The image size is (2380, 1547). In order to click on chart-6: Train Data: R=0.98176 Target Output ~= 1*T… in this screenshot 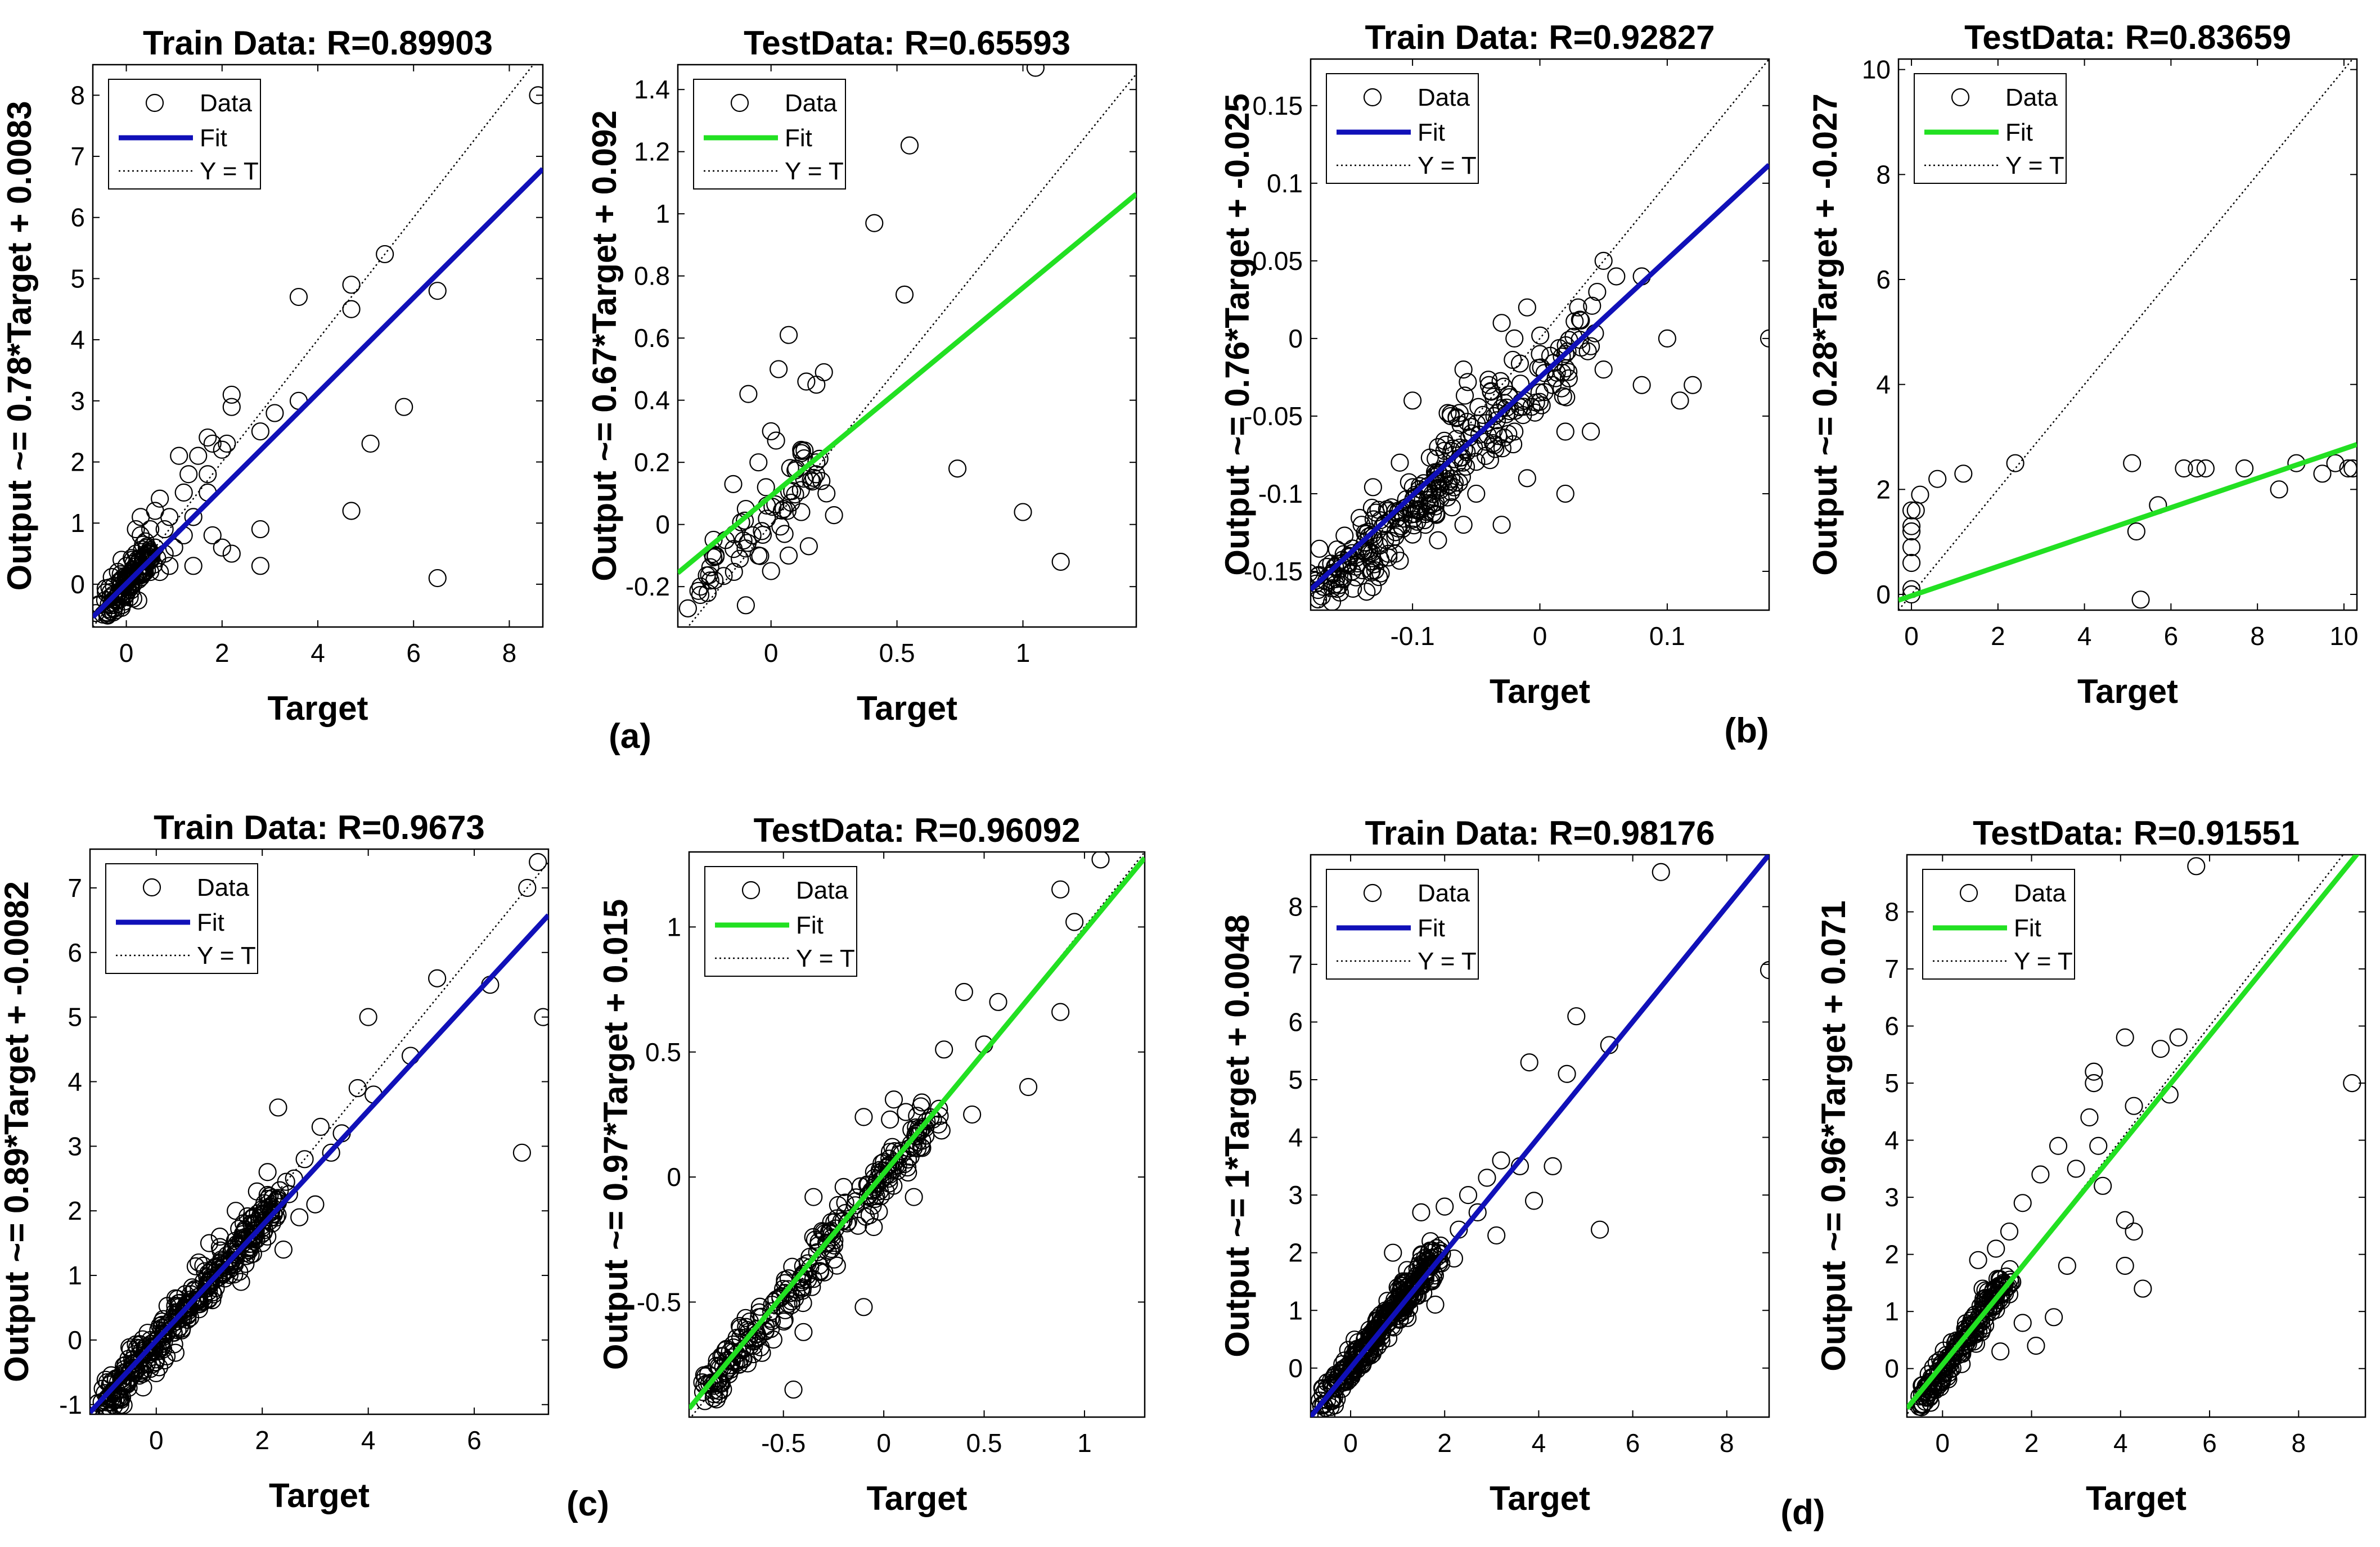, I will do `click(1494, 1165)`.